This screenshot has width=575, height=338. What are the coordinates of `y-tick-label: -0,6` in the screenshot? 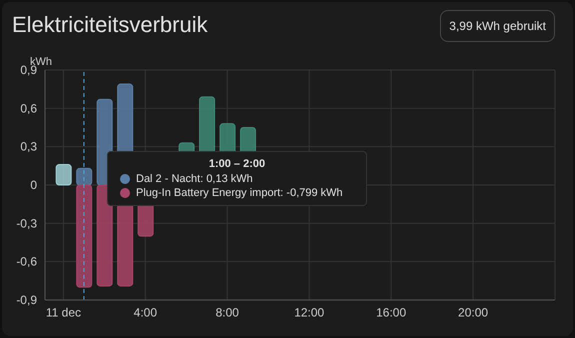 It's located at (27, 261).